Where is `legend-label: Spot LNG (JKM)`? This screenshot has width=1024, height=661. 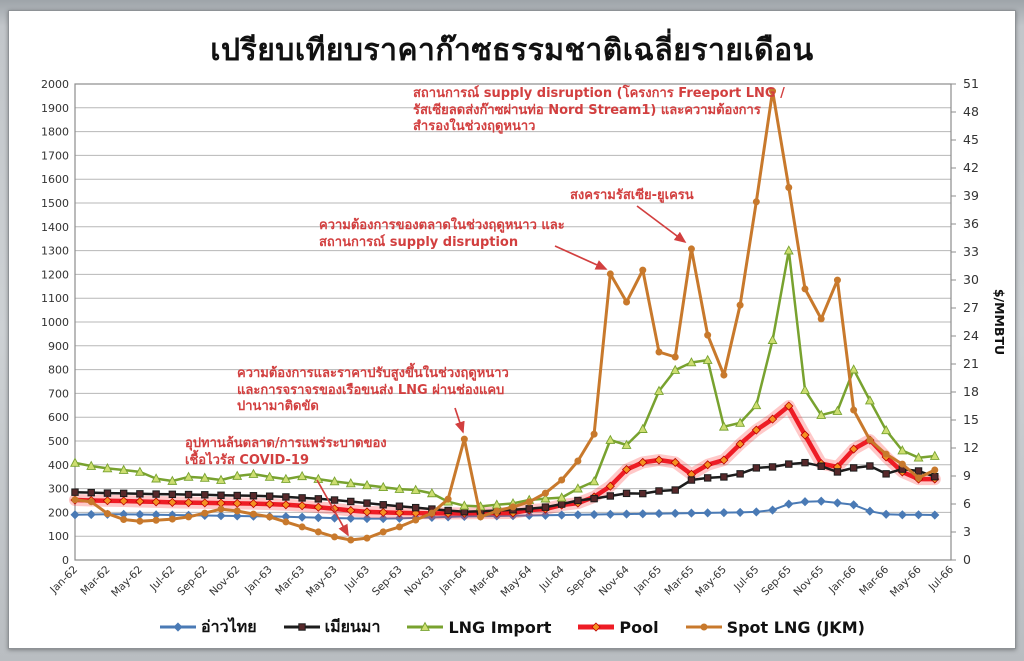
legend-label: Spot LNG (JKM) is located at coordinates (795, 627).